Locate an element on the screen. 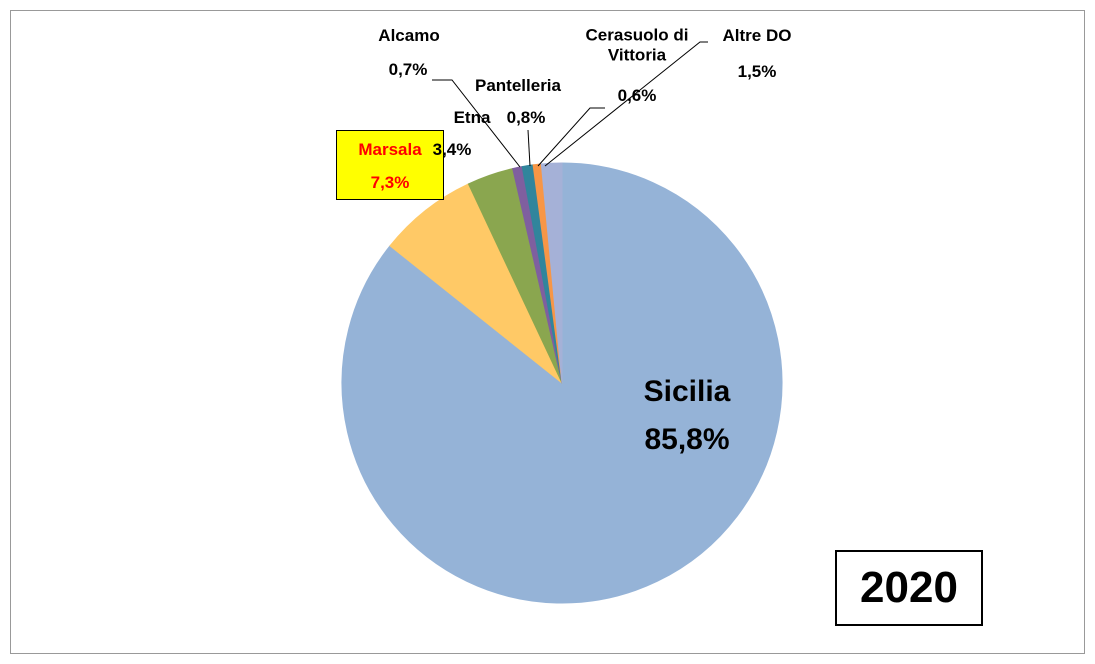 The image size is (1095, 664). slice-label: Pantelleria is located at coordinates (518, 85).